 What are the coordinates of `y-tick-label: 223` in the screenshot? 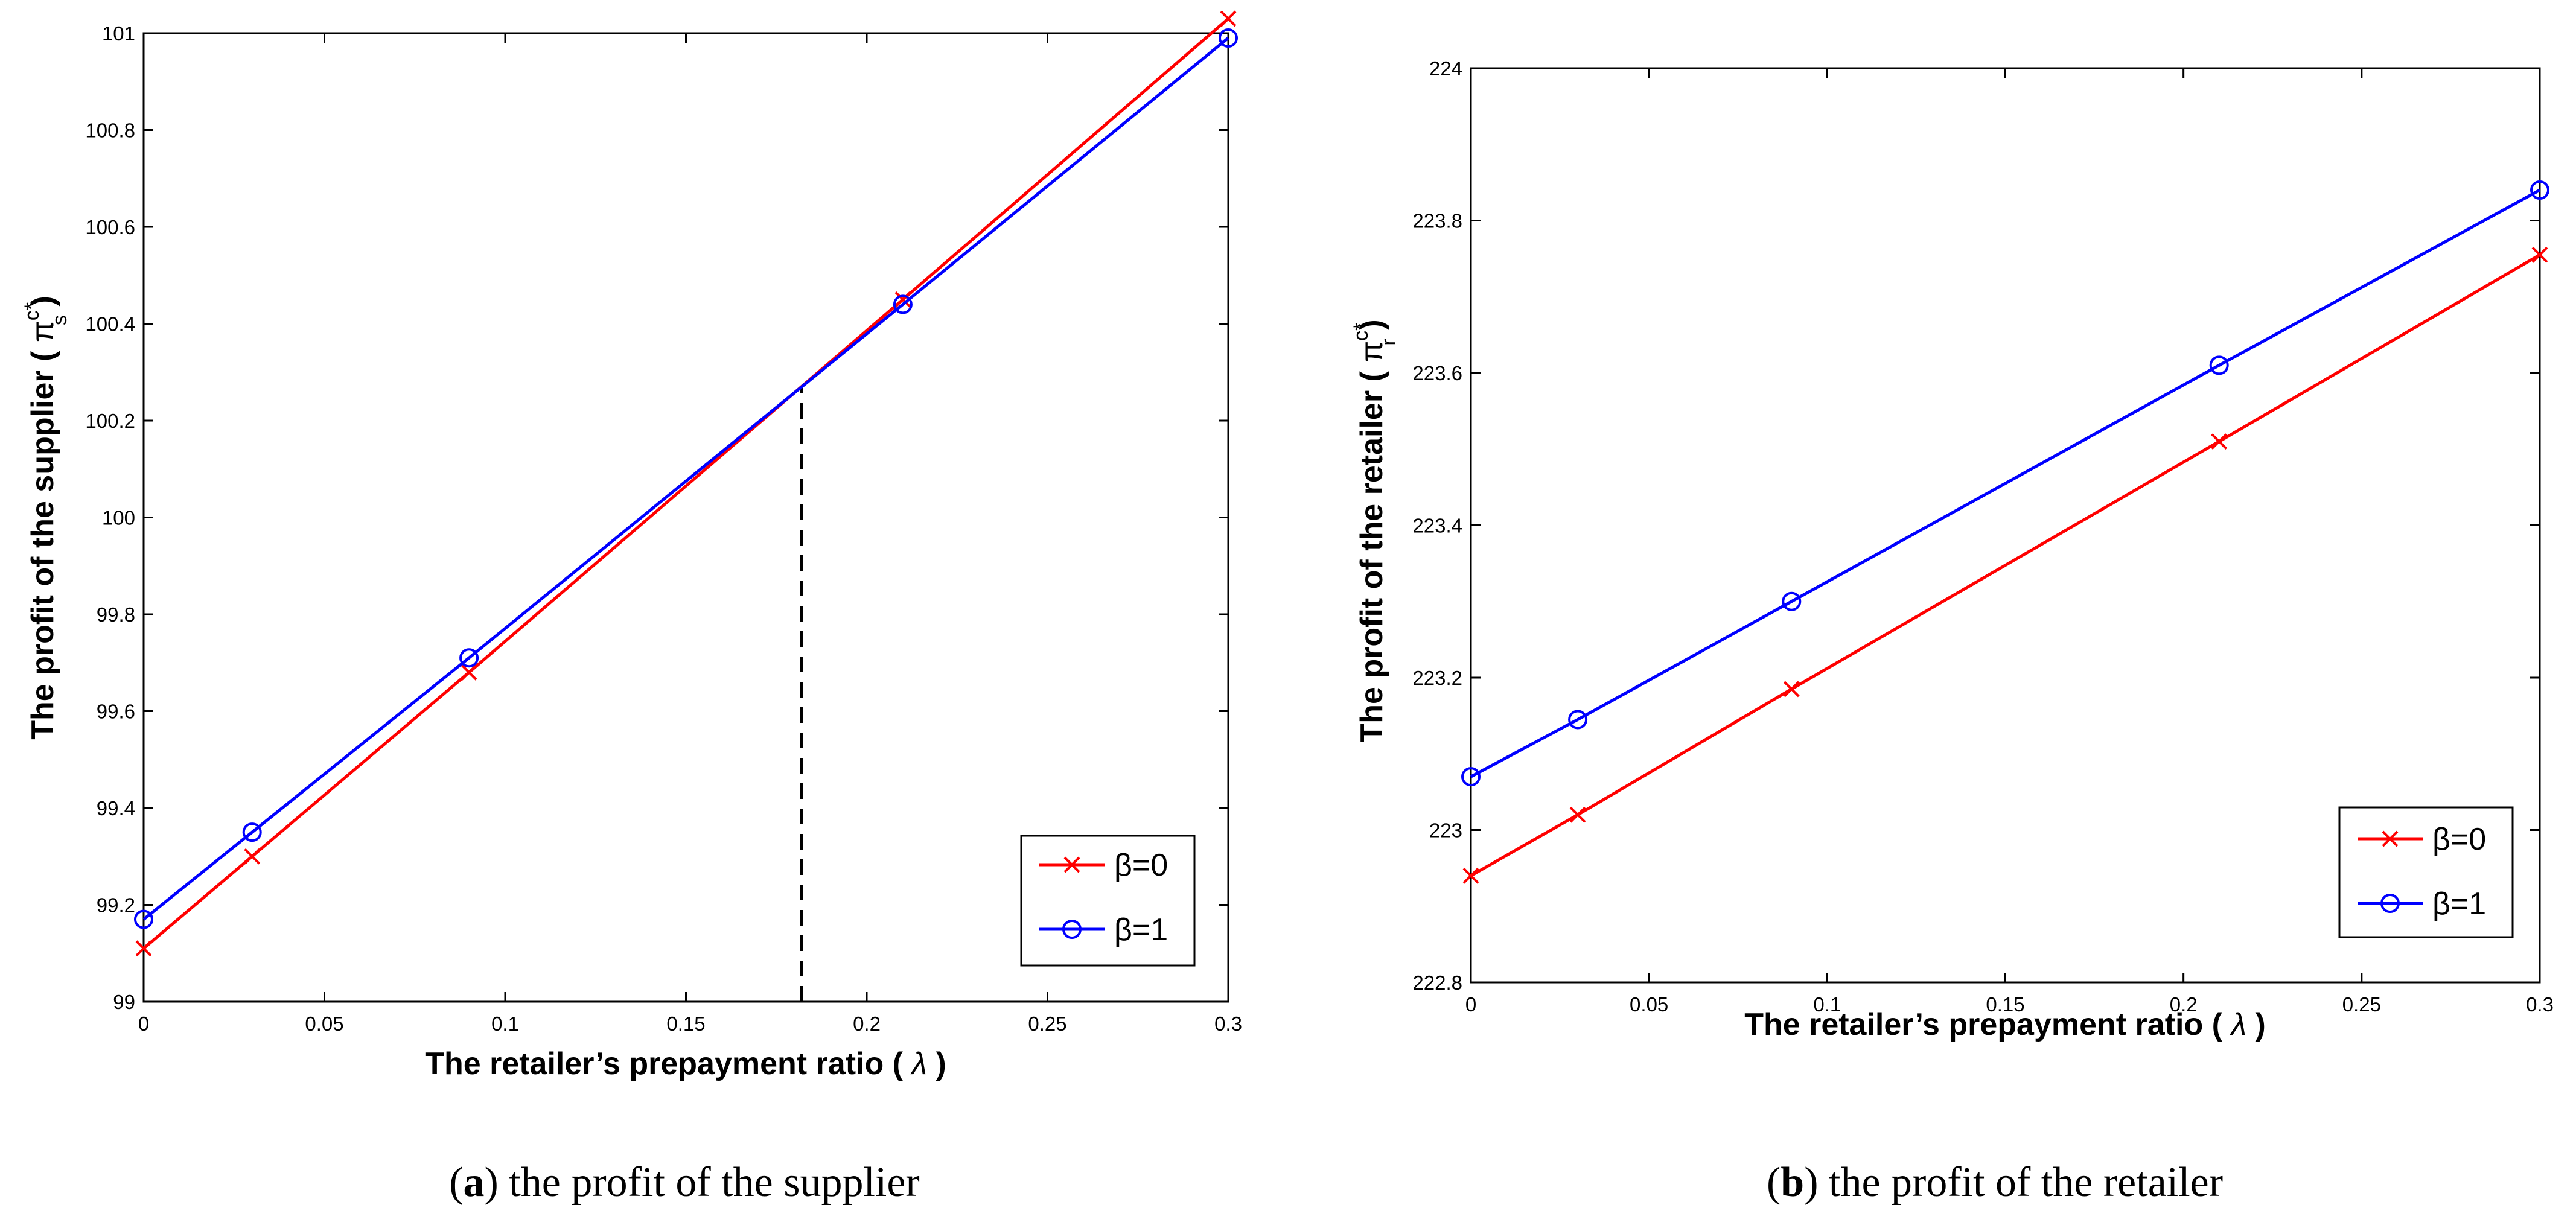 It's located at (1445, 830).